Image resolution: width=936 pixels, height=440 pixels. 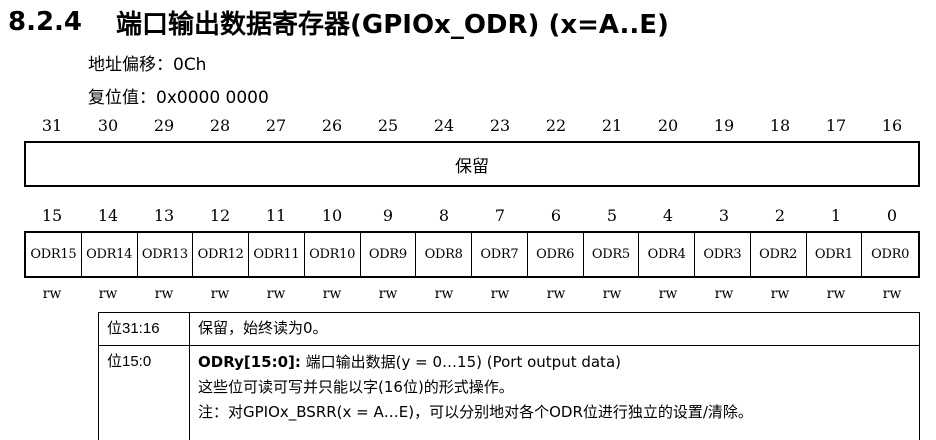 I want to click on bit-number: 12, so click(x=220, y=216).